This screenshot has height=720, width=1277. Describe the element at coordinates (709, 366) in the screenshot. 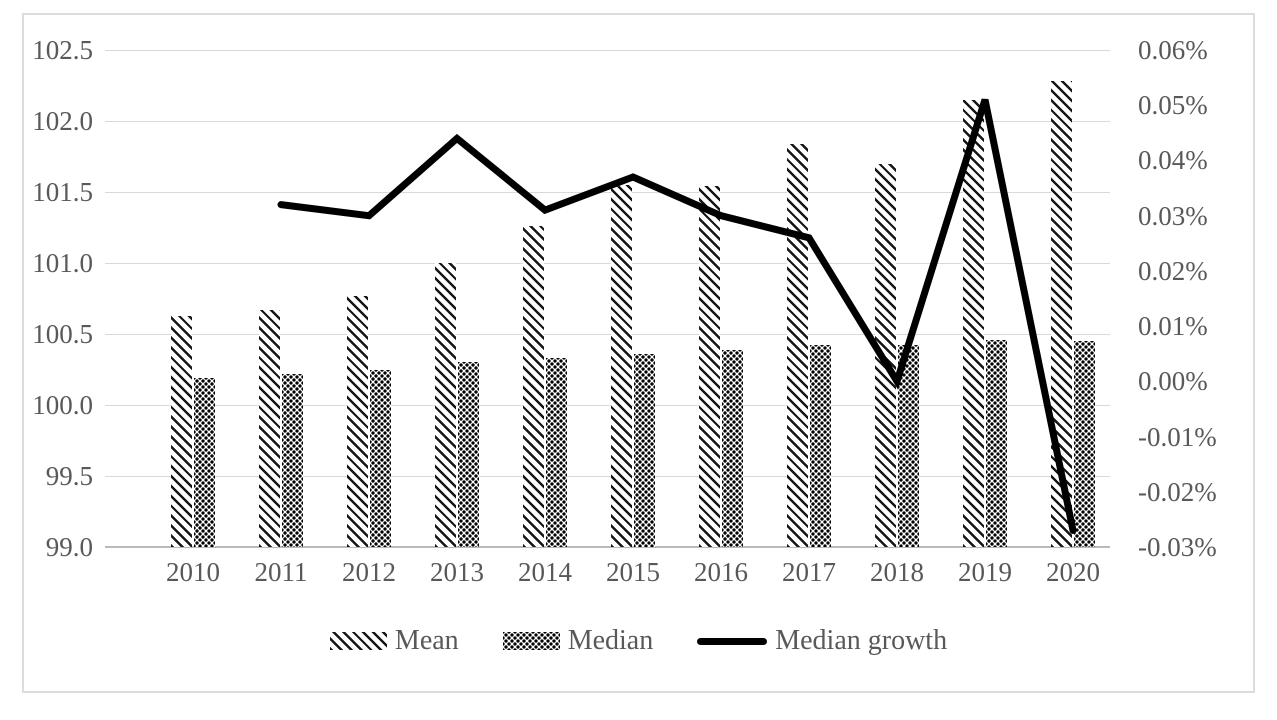

I see `bar-mean-2016` at that location.